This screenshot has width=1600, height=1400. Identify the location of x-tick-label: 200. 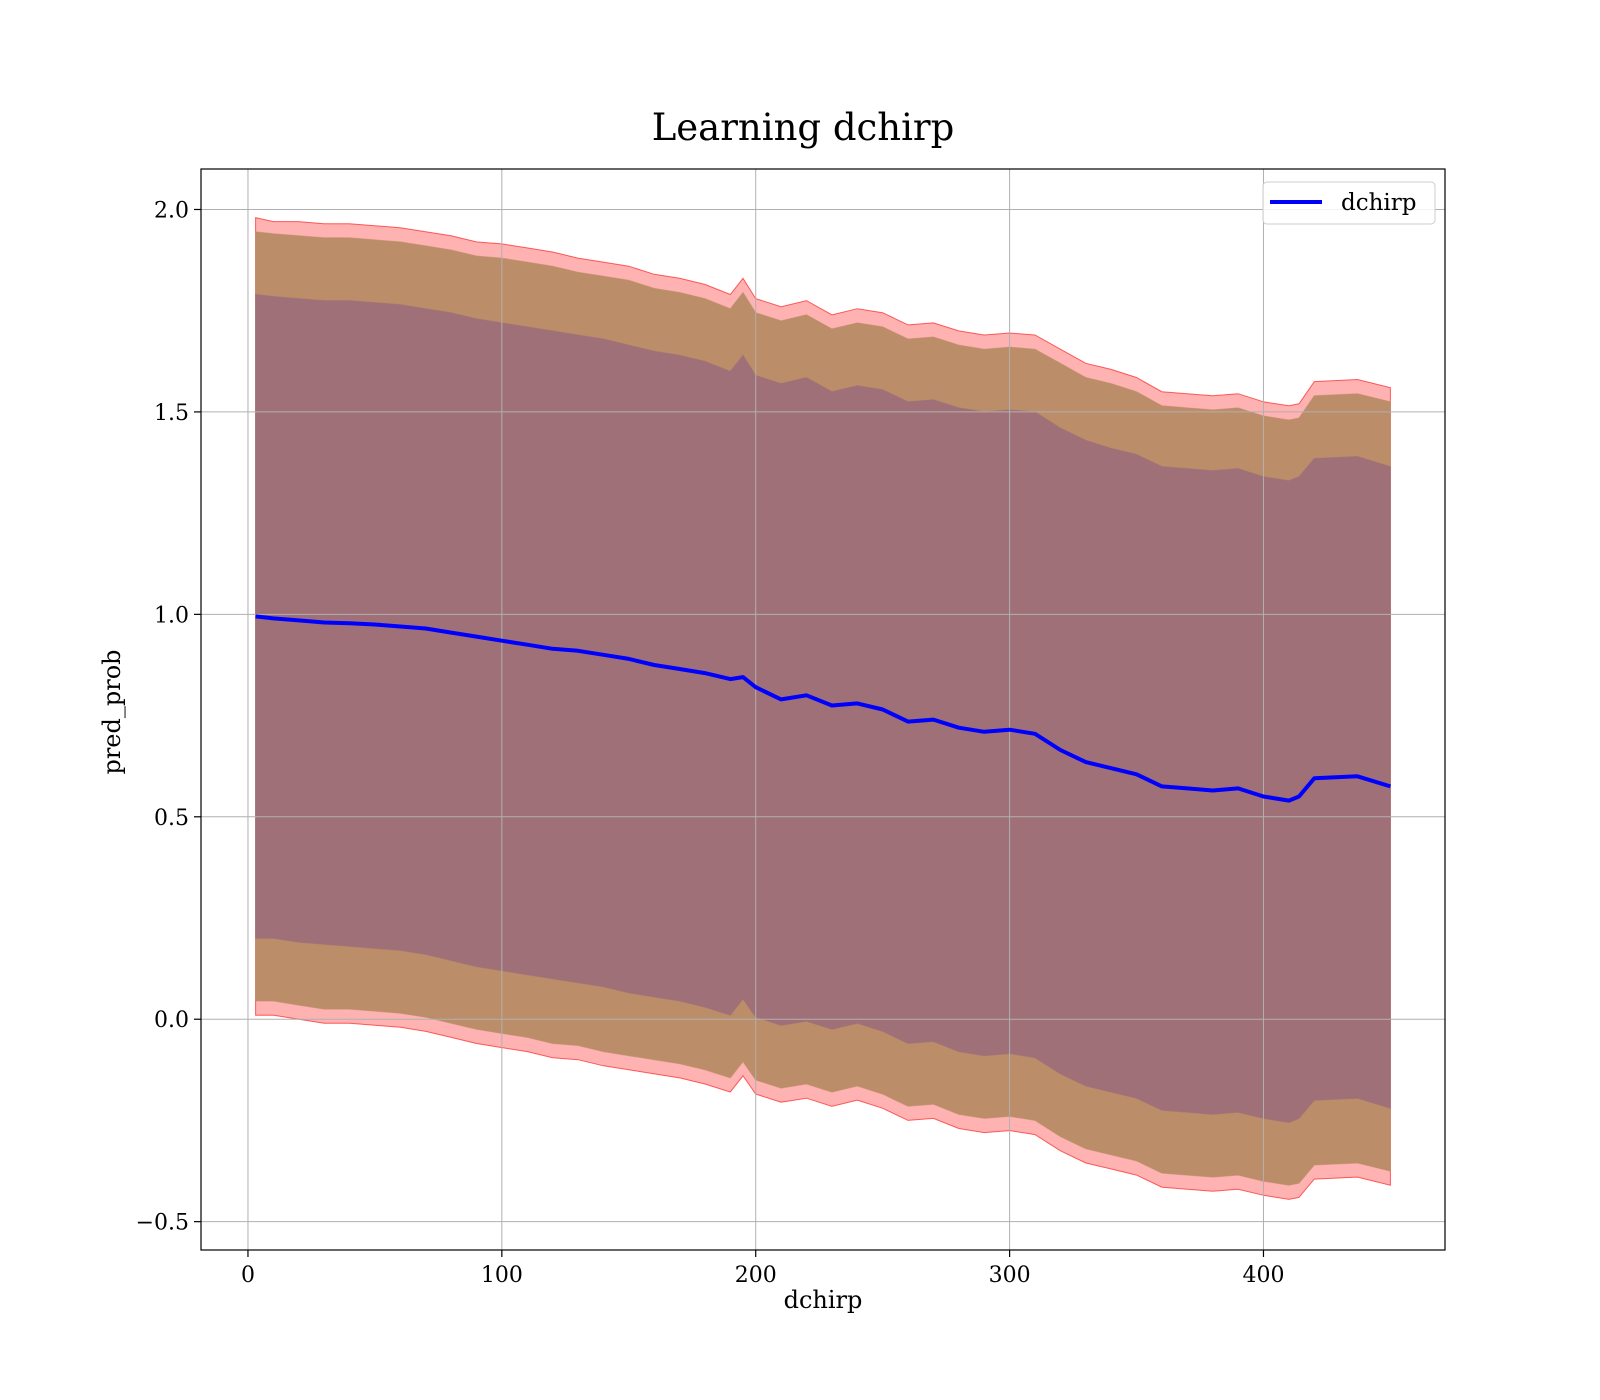
(756, 1275).